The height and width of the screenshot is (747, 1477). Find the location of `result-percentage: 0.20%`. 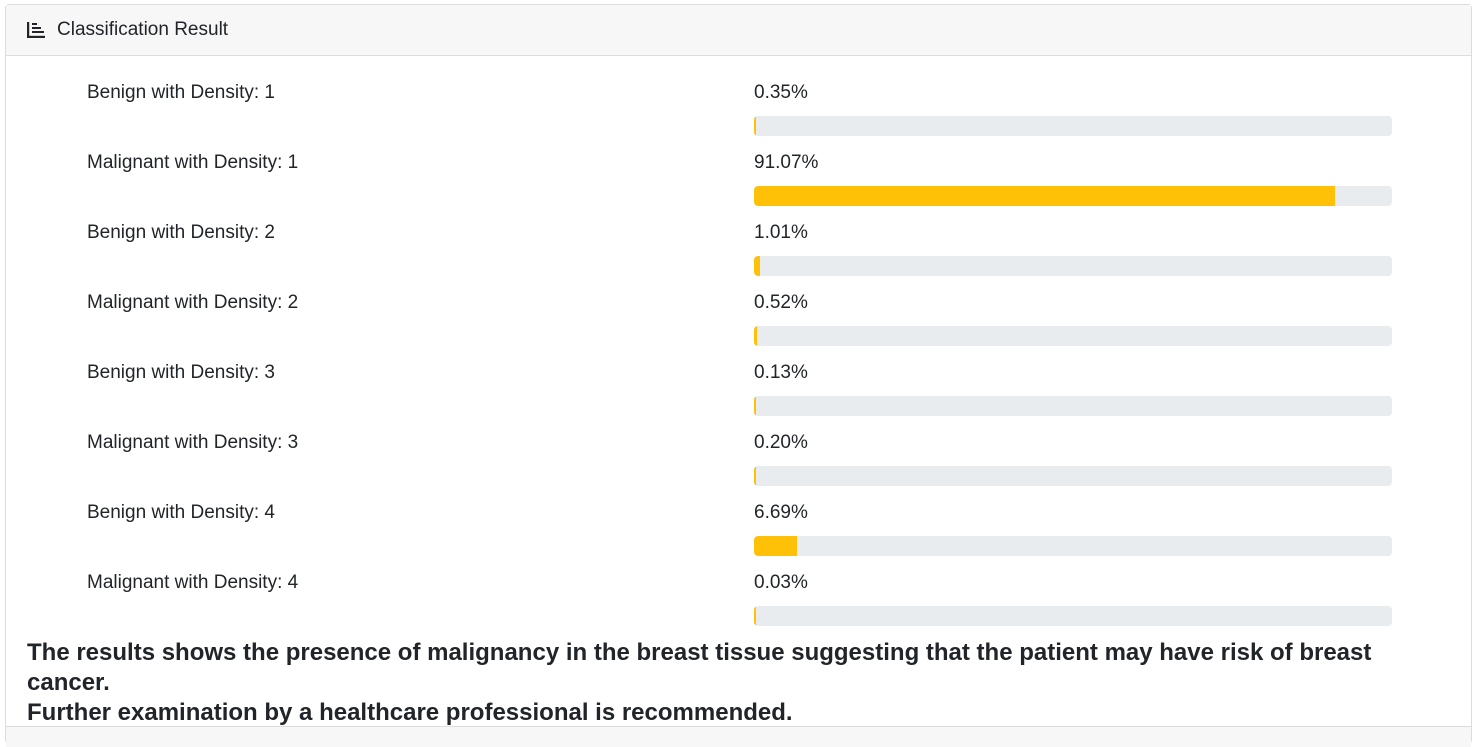

result-percentage: 0.20% is located at coordinates (781, 442).